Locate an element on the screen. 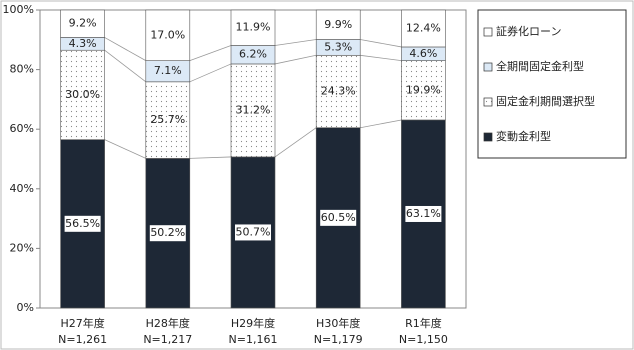  data-label: 30.0% is located at coordinates (82, 94).